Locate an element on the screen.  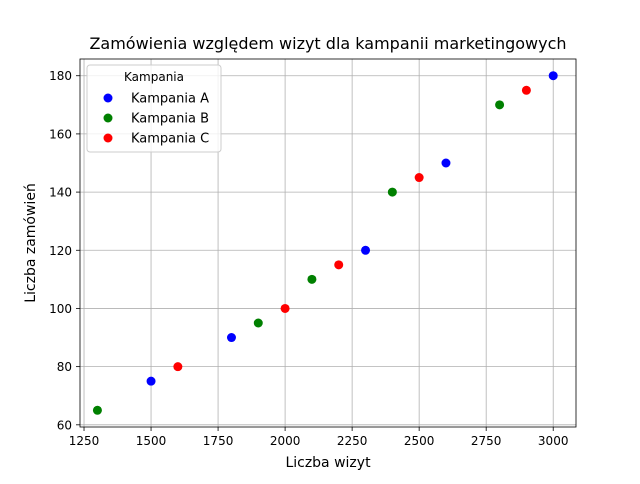
legend-label: Kampania A is located at coordinates (170, 99).